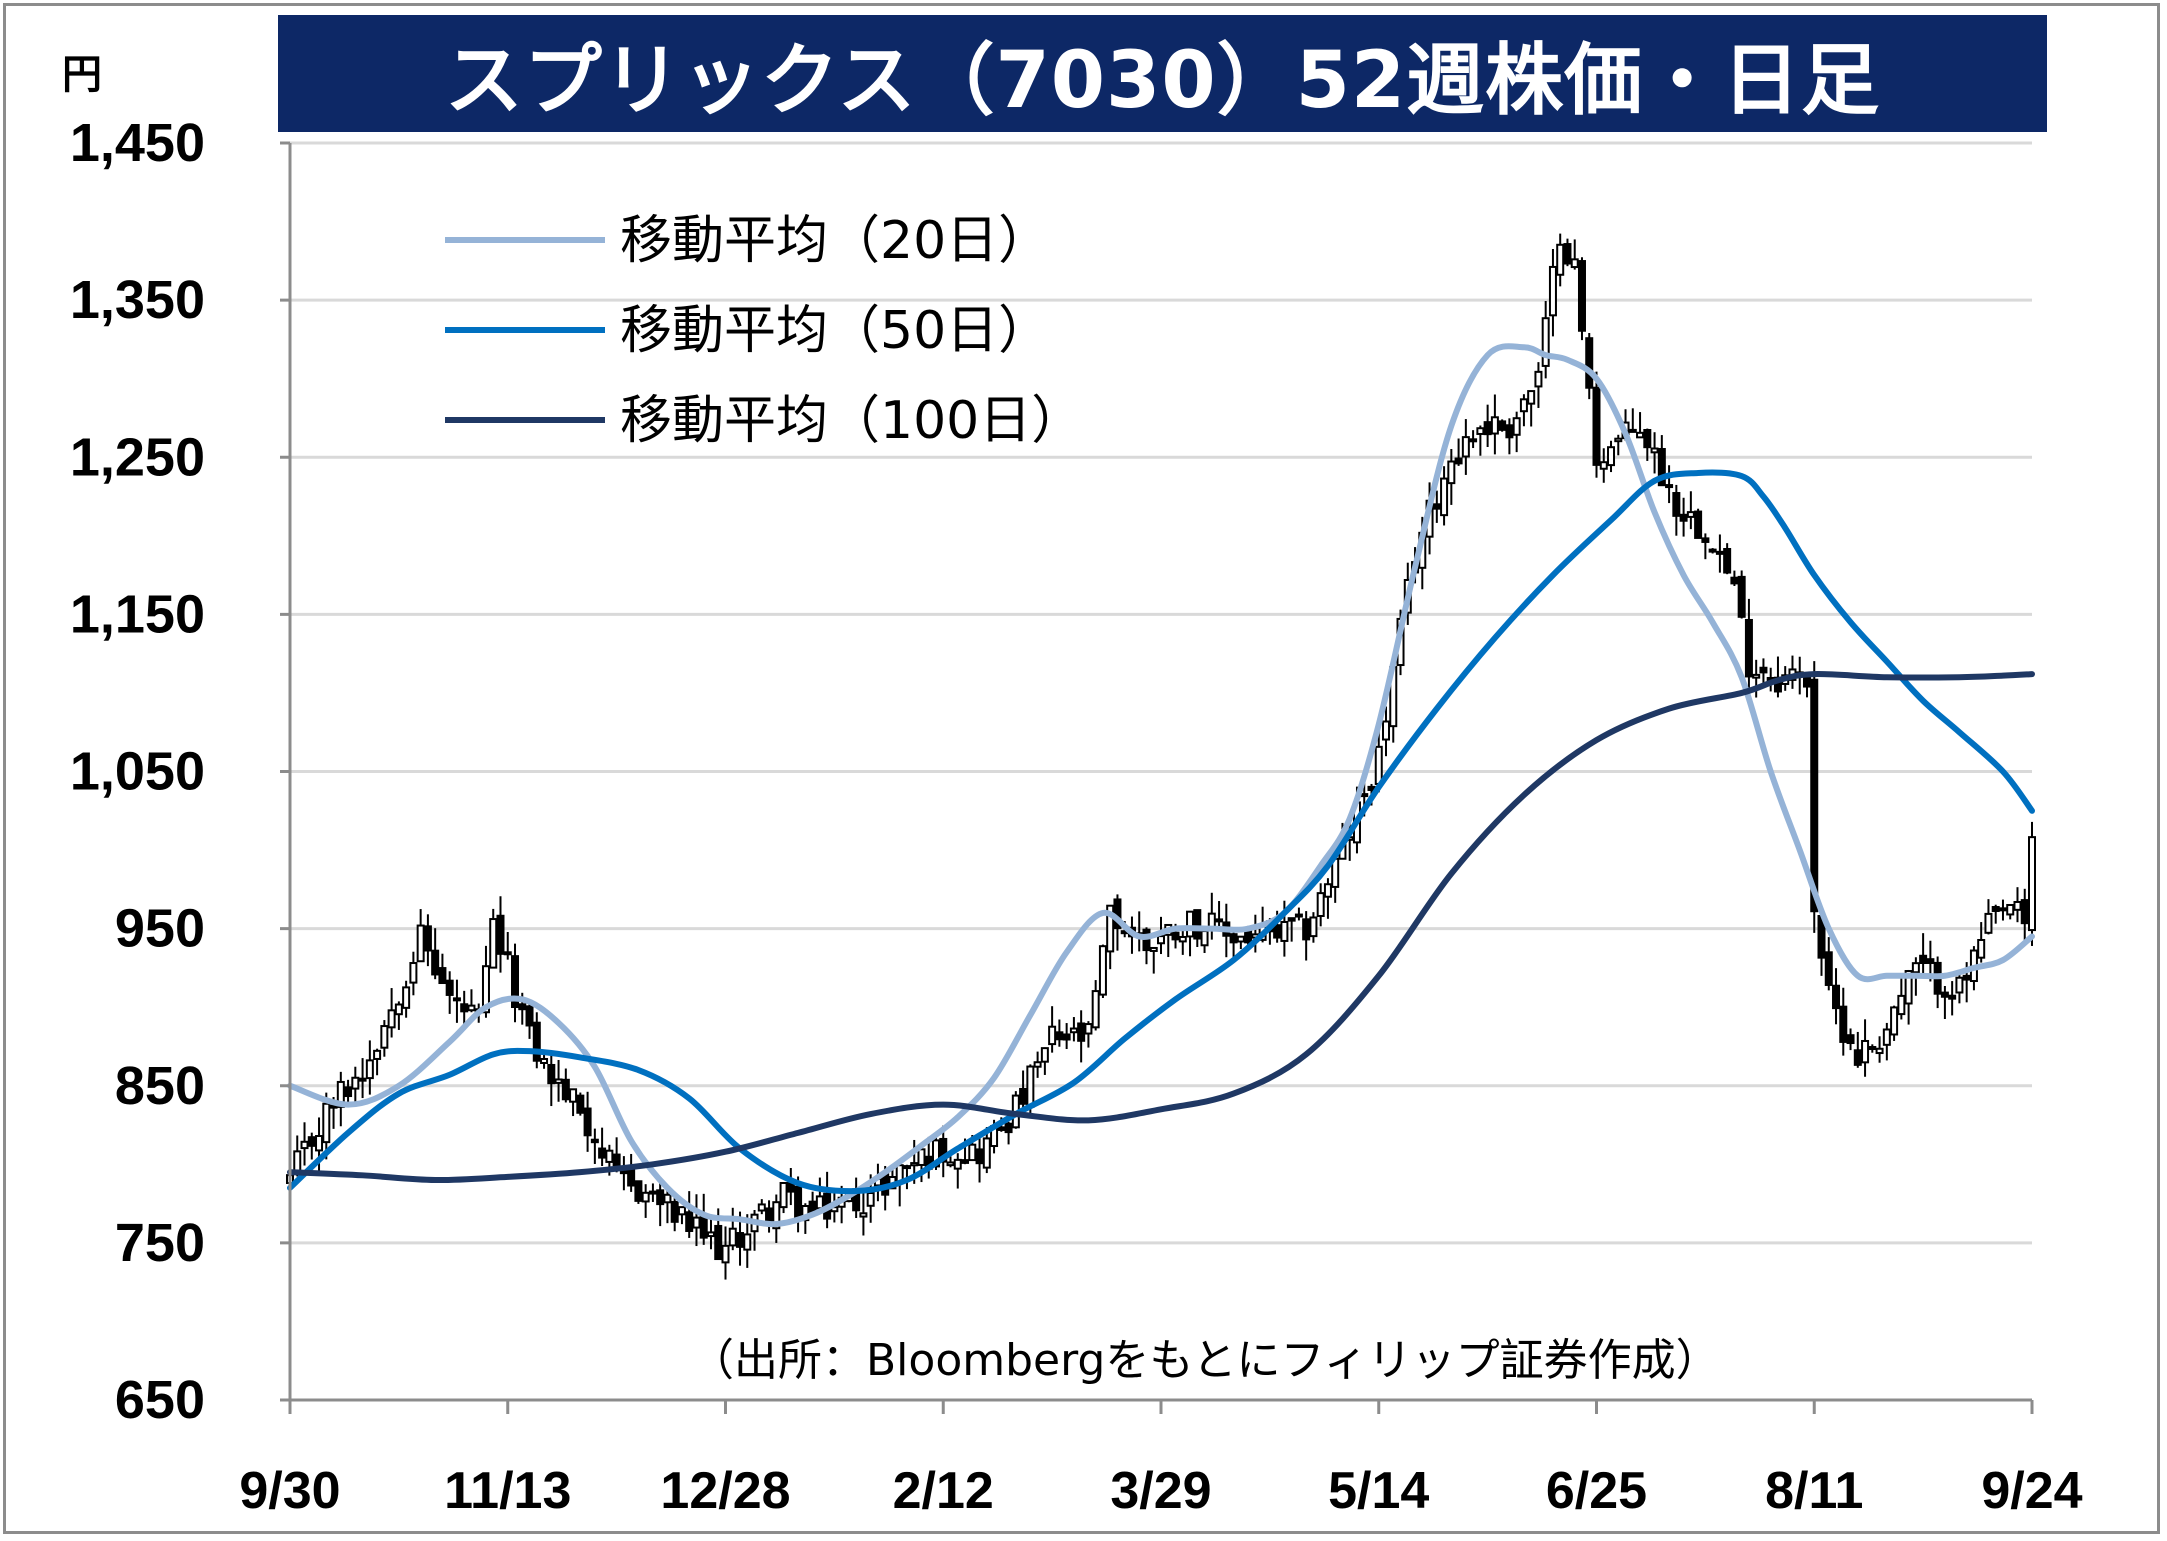 The height and width of the screenshot is (1541, 2167). I want to click on y-tick-label: 650, so click(160, 1400).